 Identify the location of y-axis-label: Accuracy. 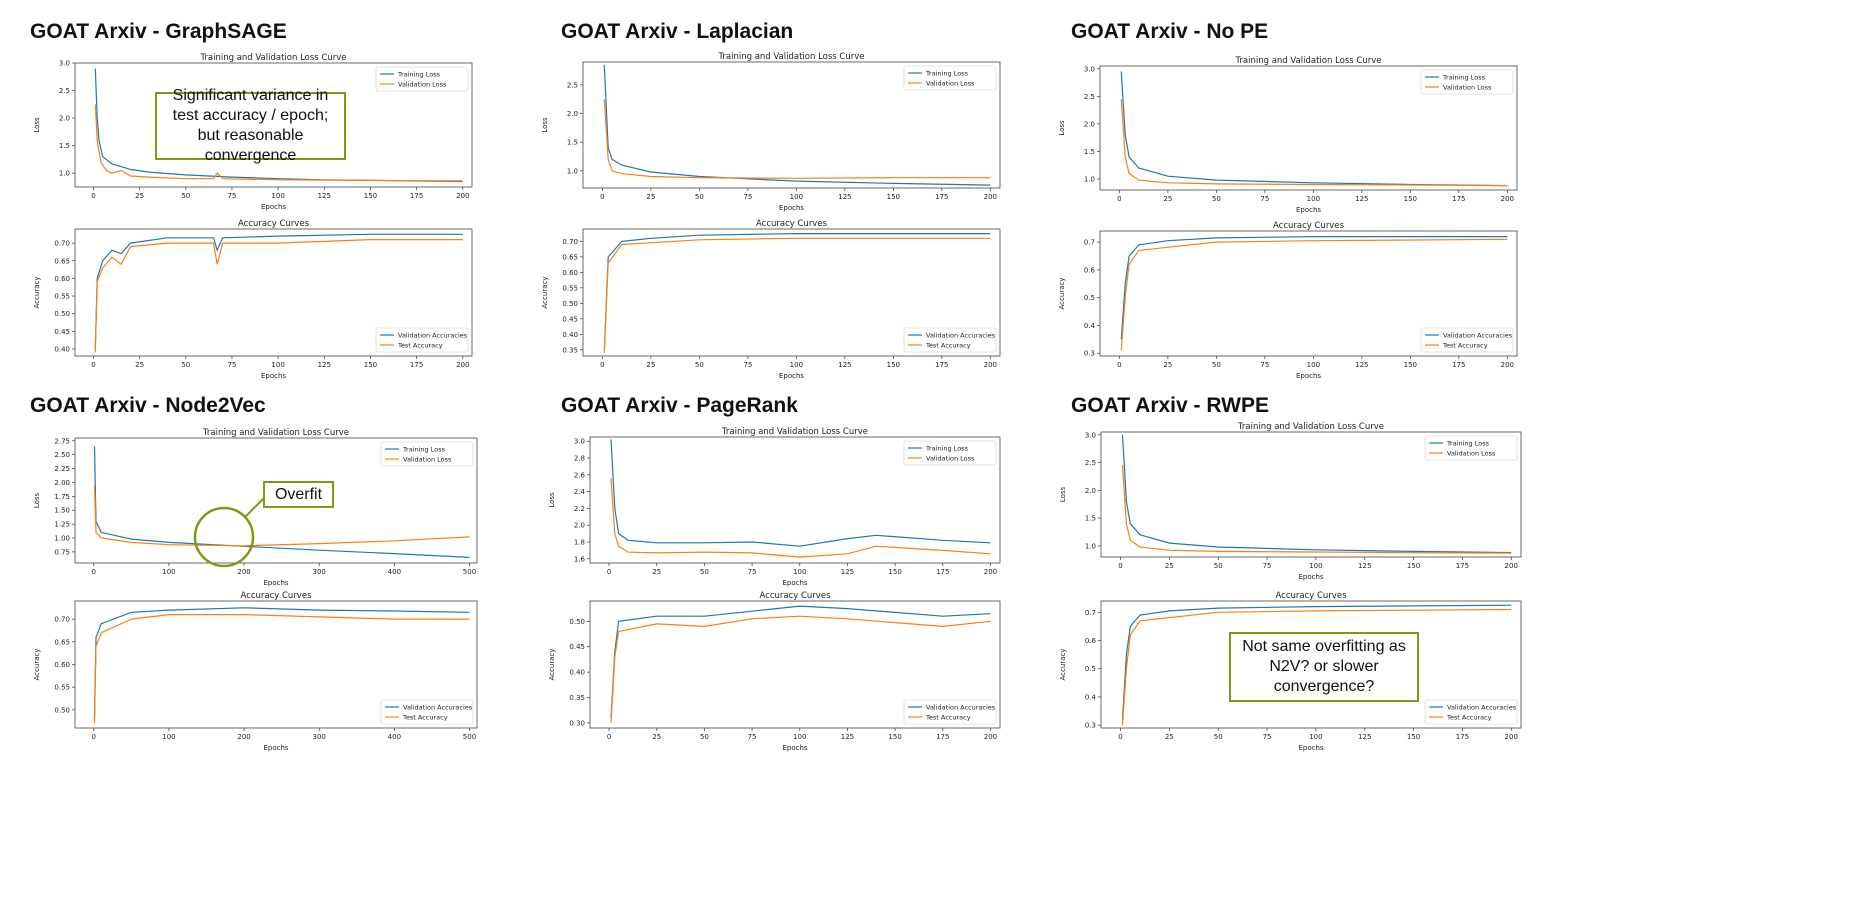
(37, 665).